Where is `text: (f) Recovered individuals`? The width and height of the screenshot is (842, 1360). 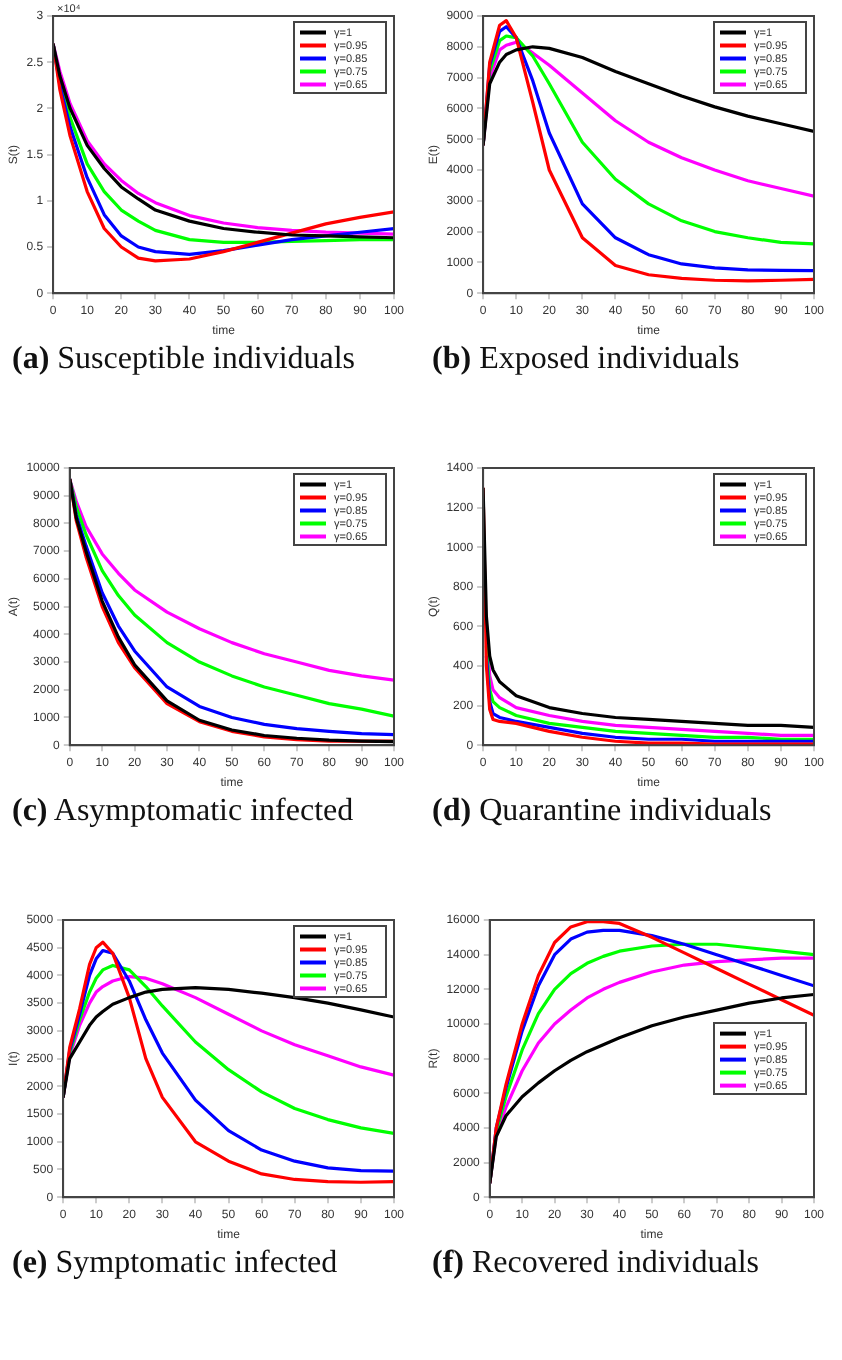 text: (f) Recovered individuals is located at coordinates (596, 1263).